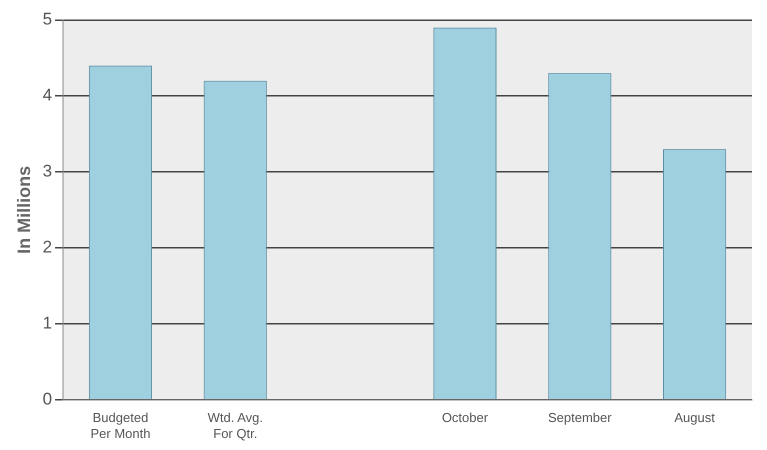 The image size is (767, 450). Describe the element at coordinates (465, 418) in the screenshot. I see `x-tick-label: October` at that location.